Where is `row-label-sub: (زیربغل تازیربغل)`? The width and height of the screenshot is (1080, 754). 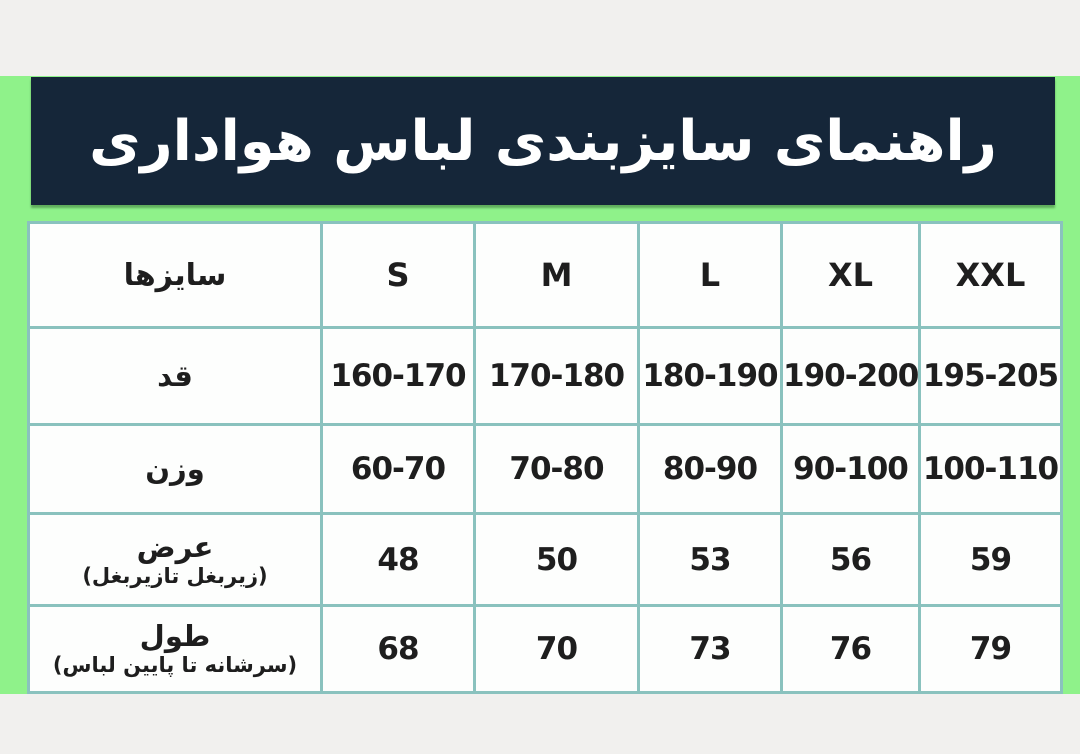 row-label-sub: (زیربغل تازیربغل) is located at coordinates (175, 575).